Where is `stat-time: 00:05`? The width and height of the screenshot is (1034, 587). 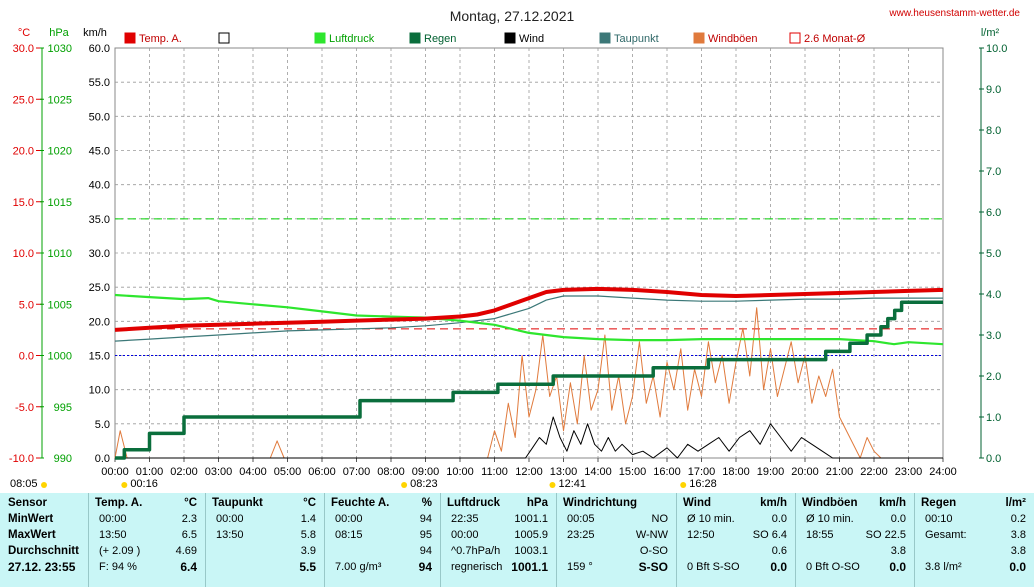
stat-time: 00:05 is located at coordinates (581, 519).